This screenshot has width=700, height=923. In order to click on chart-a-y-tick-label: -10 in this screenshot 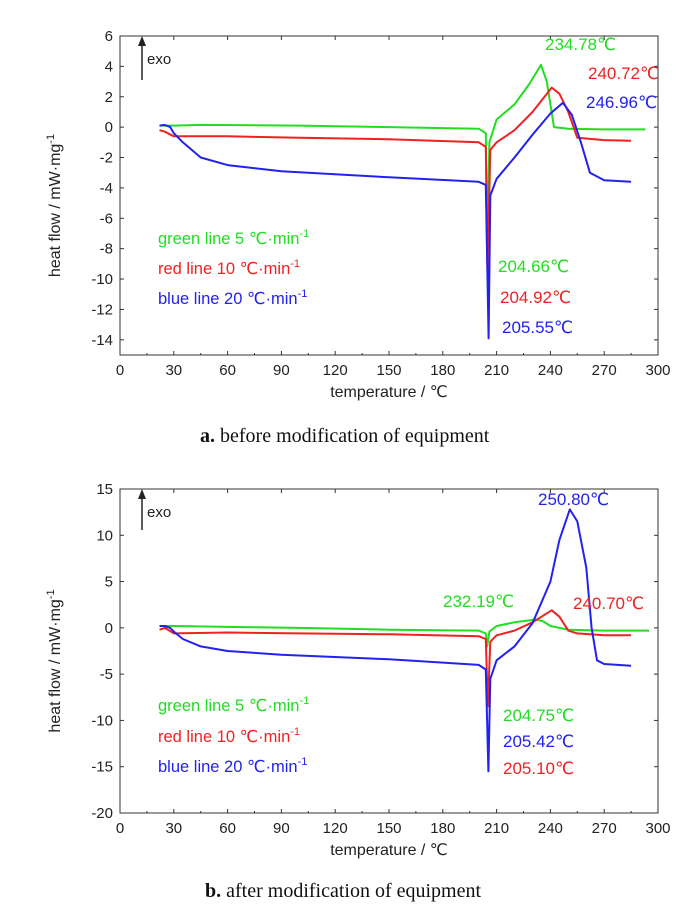, I will do `click(102, 279)`.